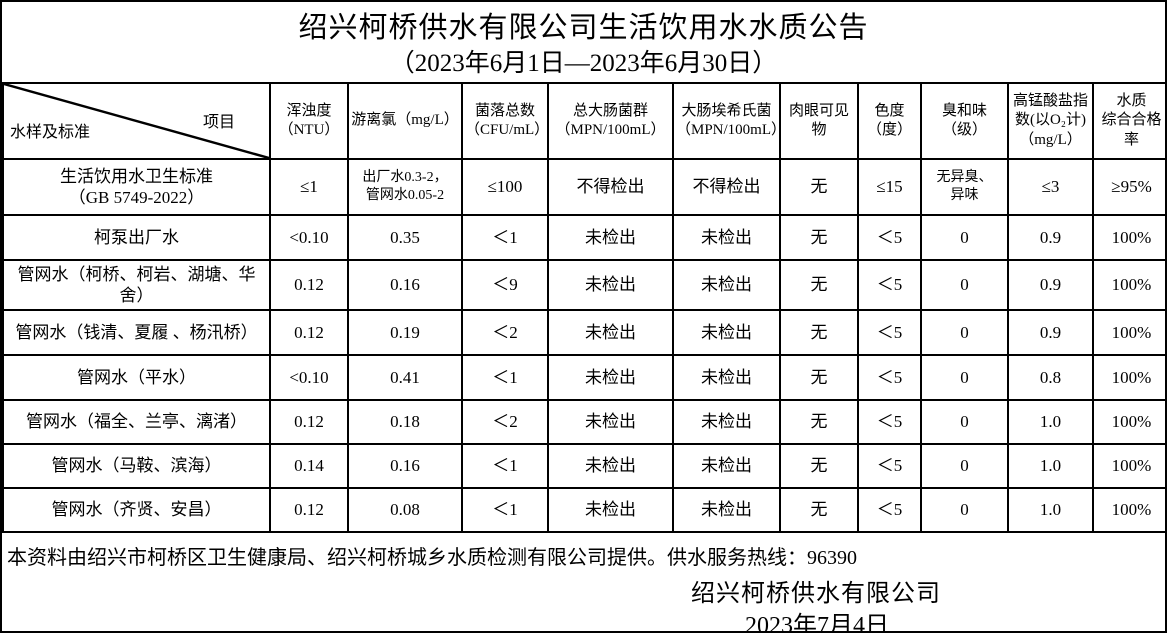 The width and height of the screenshot is (1167, 633). I want to click on table-cell: <0.10, so click(309, 237).